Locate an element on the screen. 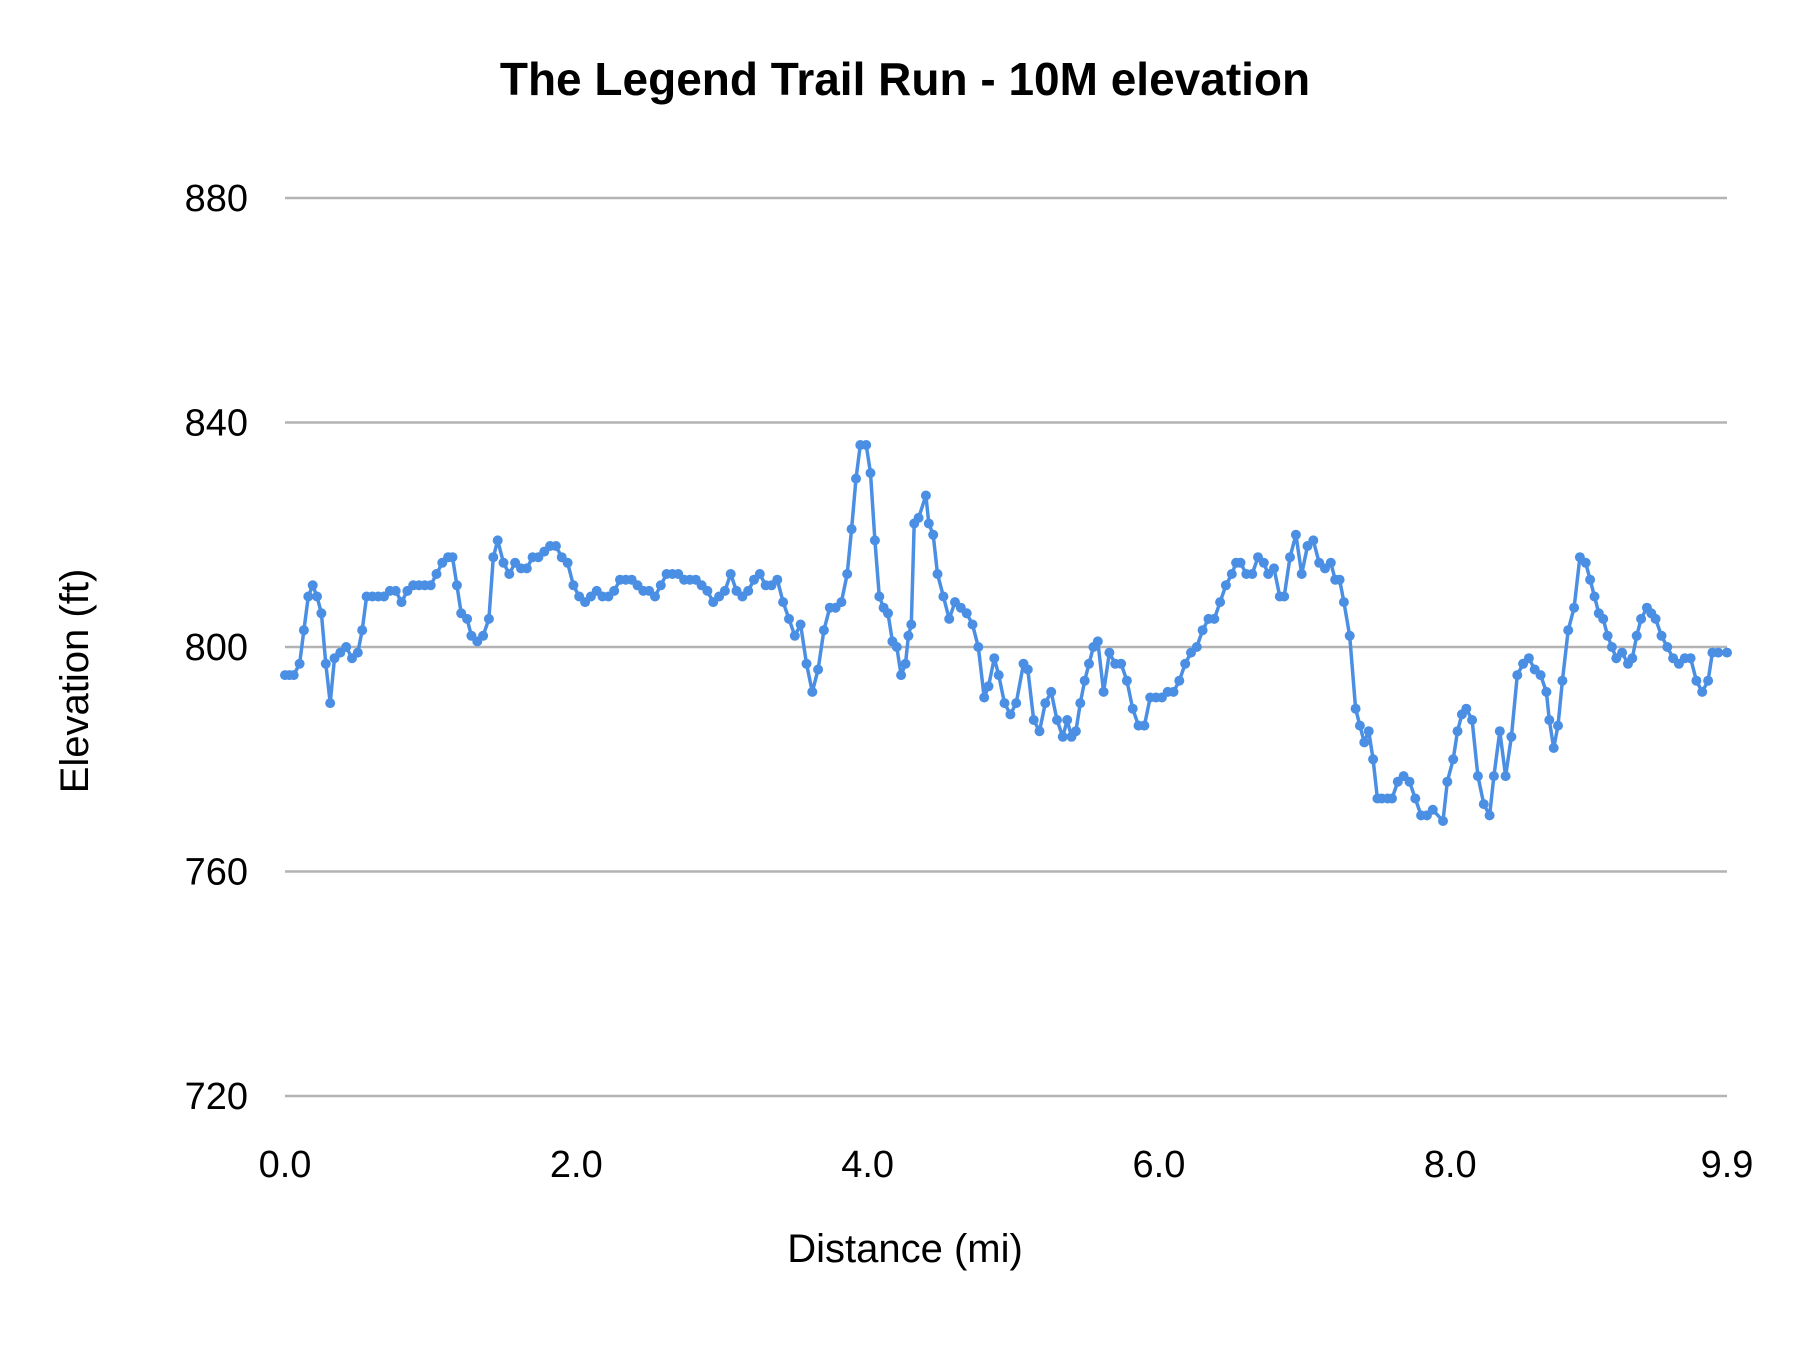  x-tick-label: 9.9 is located at coordinates (1727, 1165).